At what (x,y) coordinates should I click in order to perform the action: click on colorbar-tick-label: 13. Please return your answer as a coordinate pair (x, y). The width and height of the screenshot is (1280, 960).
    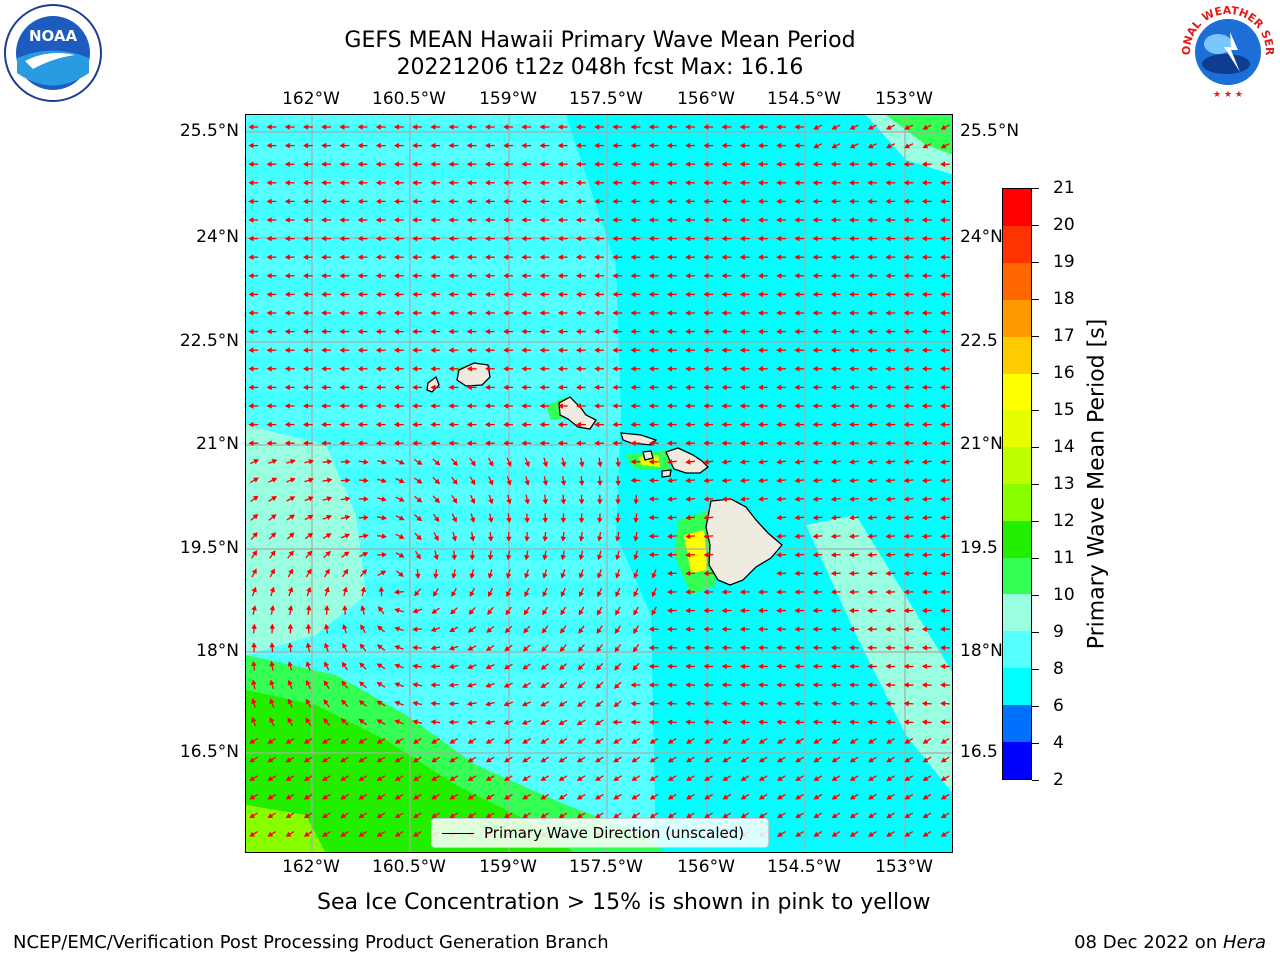
    Looking at the image, I should click on (1064, 484).